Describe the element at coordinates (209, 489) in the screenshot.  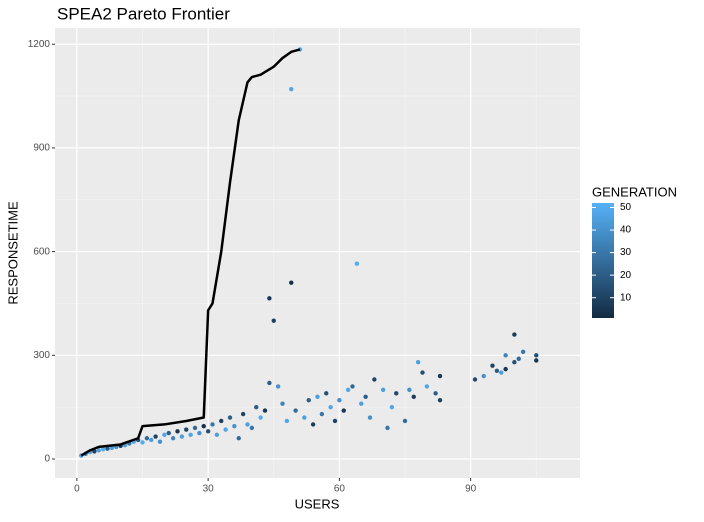
I see `x-tick-label: 30` at that location.